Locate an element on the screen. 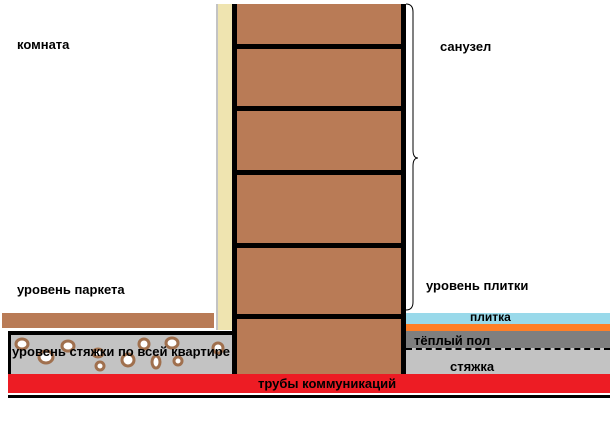 This screenshot has height=443, width=616. screed-aggregate is located at coordinates (119, 354).